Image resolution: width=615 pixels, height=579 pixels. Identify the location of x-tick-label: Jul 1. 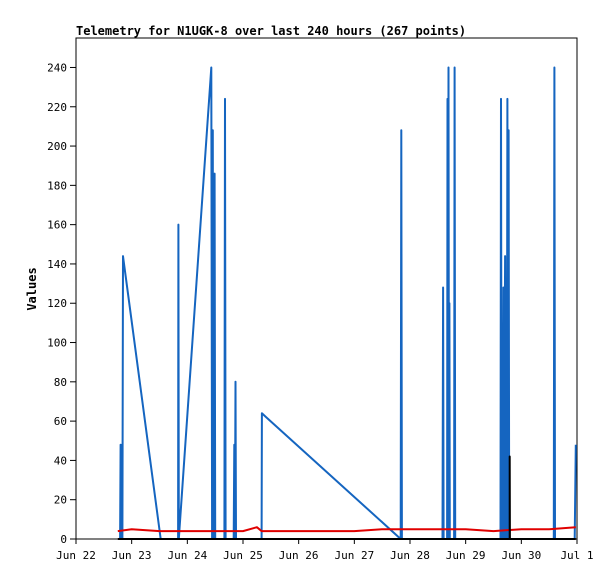
(576, 555).